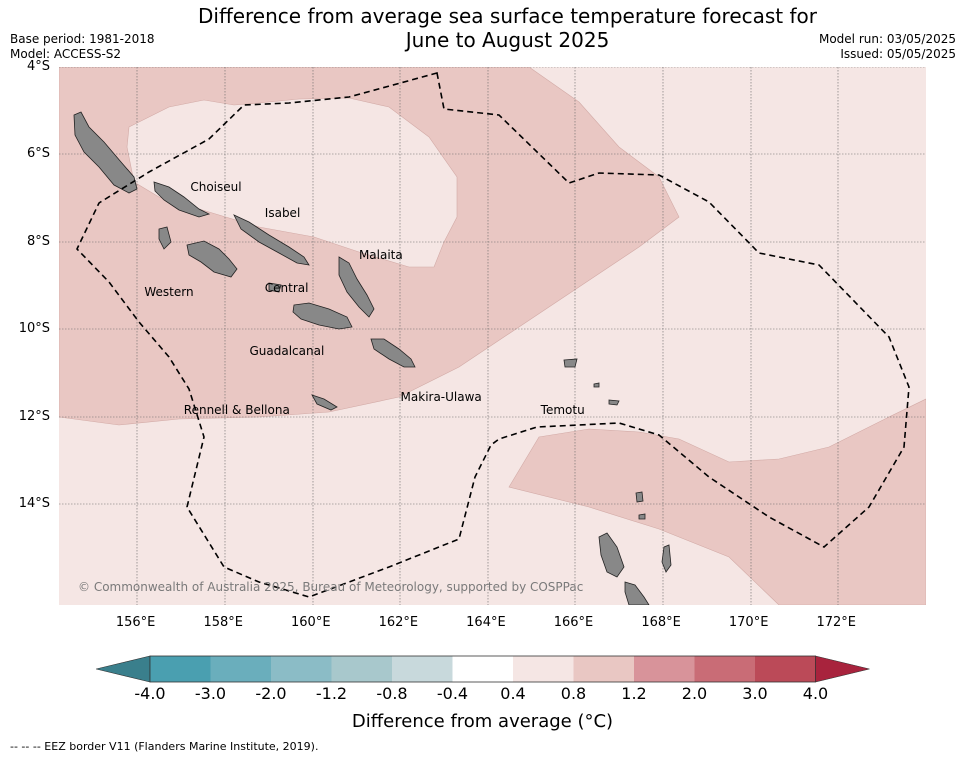 The image size is (965, 758). Describe the element at coordinates (748, 622) in the screenshot. I see `lon-label: 170°E` at that location.